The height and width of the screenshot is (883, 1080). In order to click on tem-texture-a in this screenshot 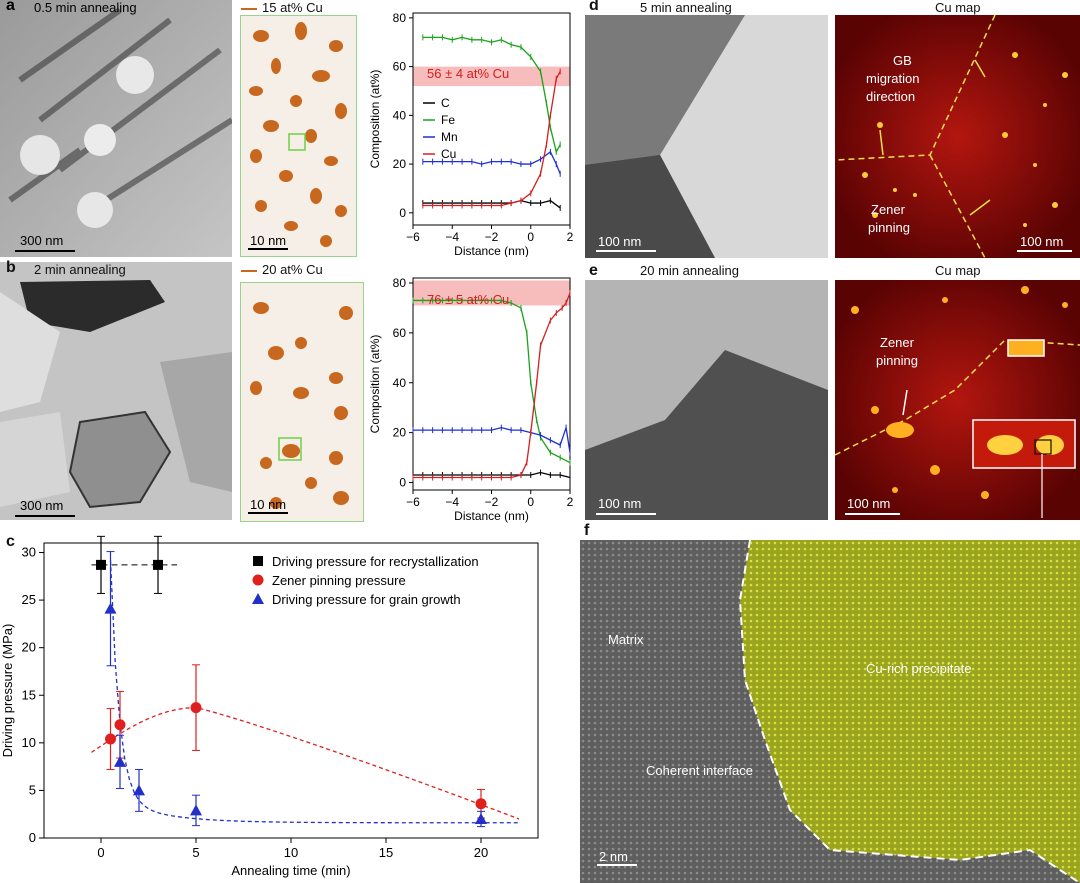, I will do `click(116, 128)`.